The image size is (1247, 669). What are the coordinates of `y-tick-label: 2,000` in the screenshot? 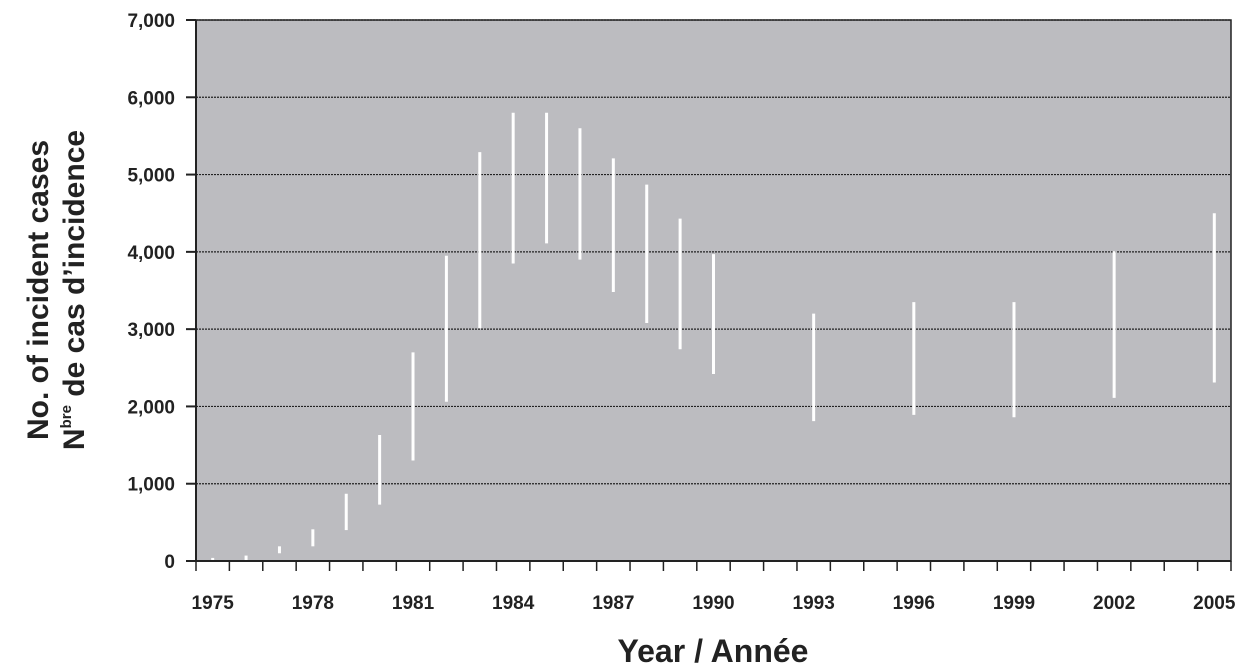 It's located at (151, 407).